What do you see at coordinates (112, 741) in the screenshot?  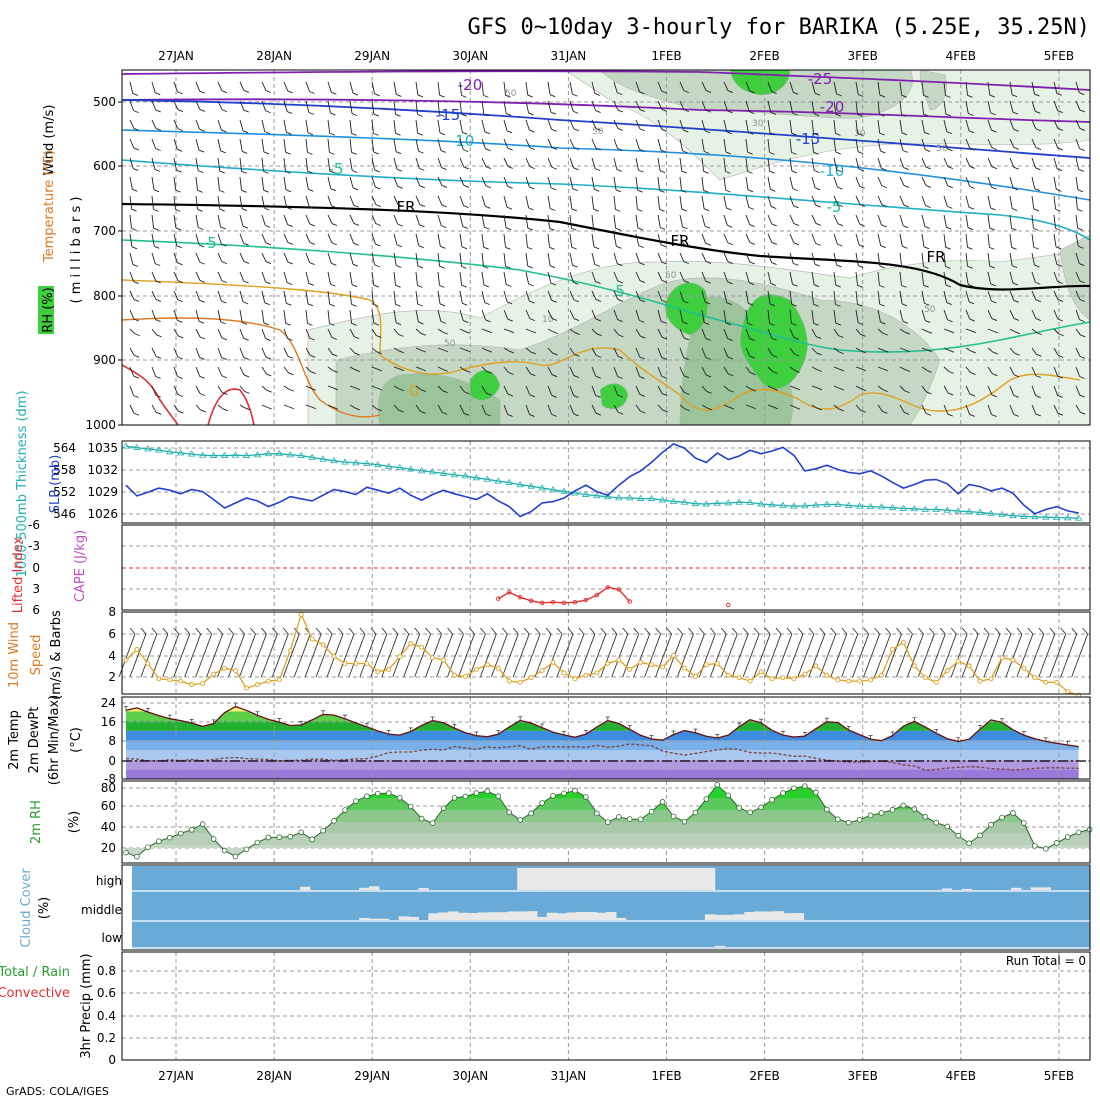 I see `temp2m-tick: 8` at bounding box center [112, 741].